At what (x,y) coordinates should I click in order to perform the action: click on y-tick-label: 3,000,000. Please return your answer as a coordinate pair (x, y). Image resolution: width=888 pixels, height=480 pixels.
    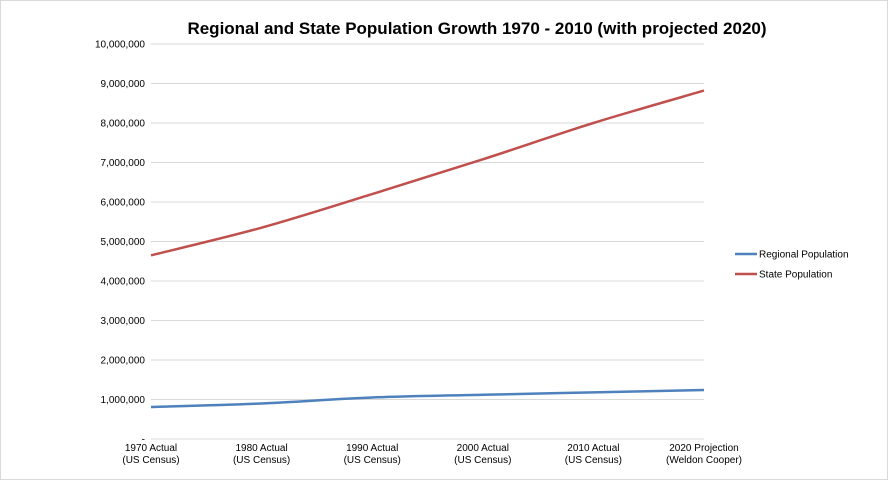
    Looking at the image, I should click on (123, 321).